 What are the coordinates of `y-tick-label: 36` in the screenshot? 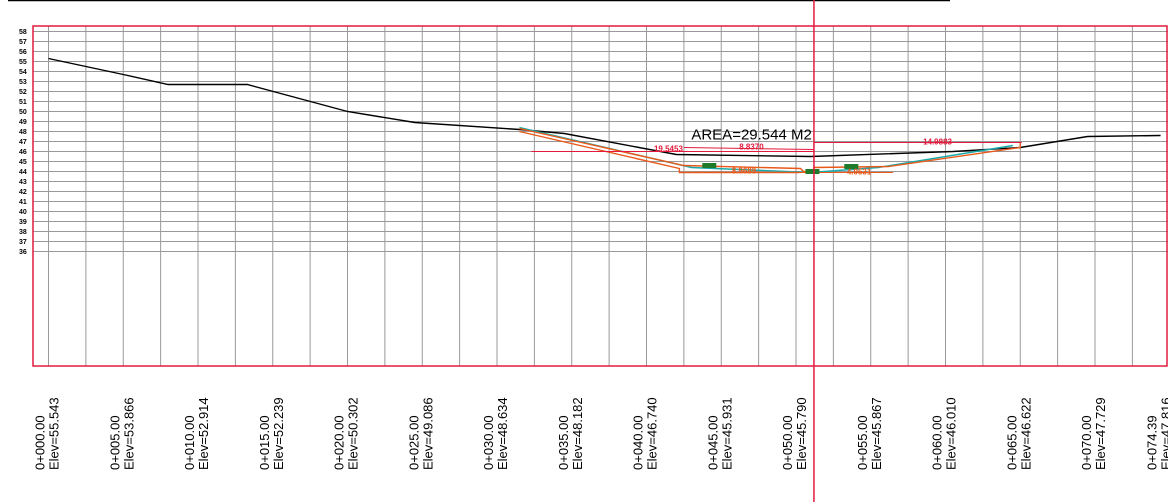 It's located at (23, 252).